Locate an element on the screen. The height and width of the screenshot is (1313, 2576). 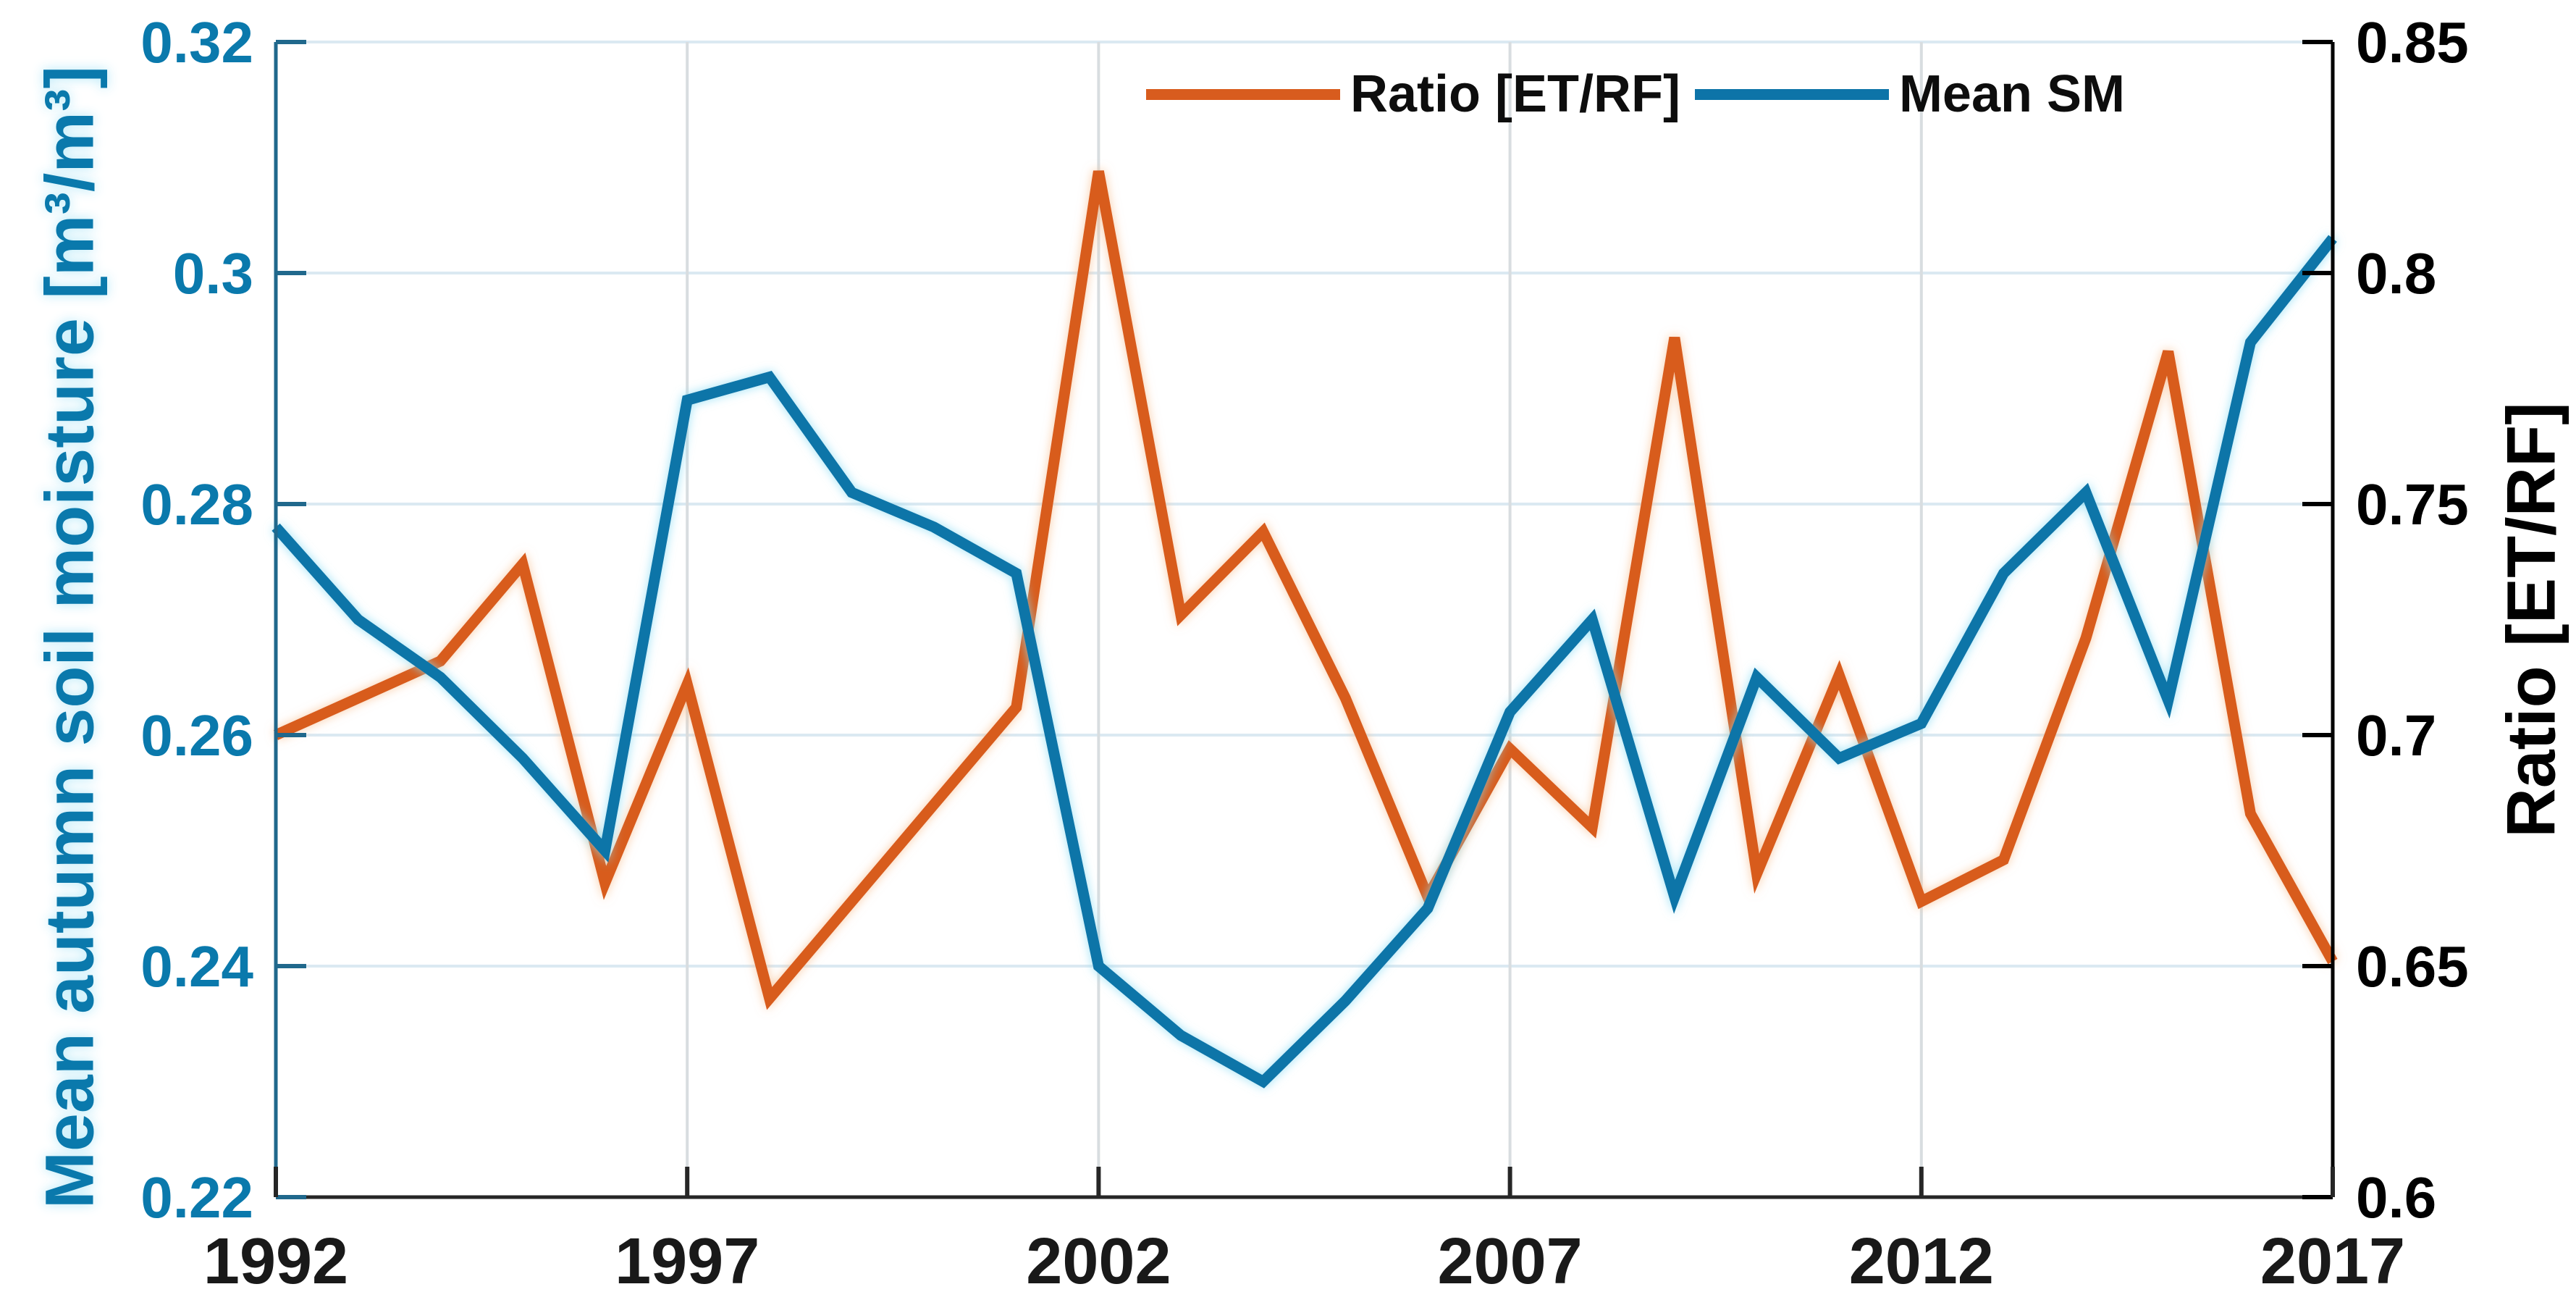
x-tick-label: 1997 is located at coordinates (687, 1261).